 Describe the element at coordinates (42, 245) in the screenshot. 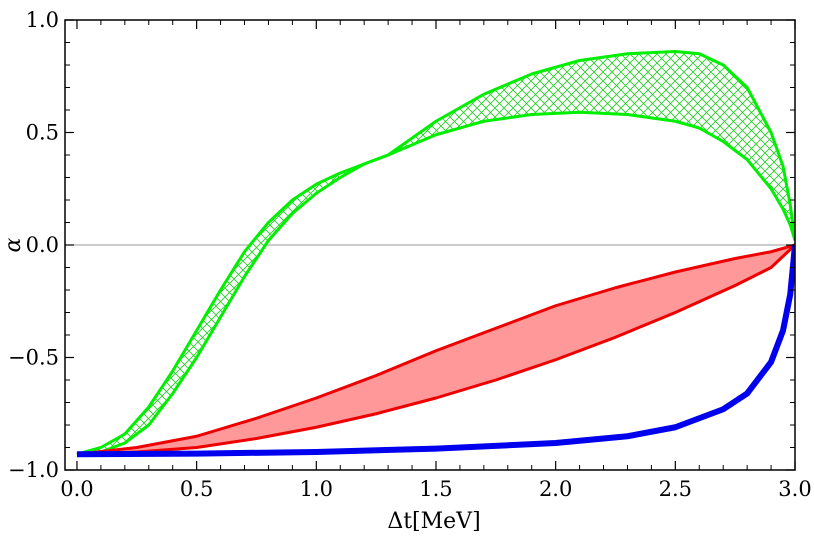

I see `y-tick-label: 0.0` at that location.